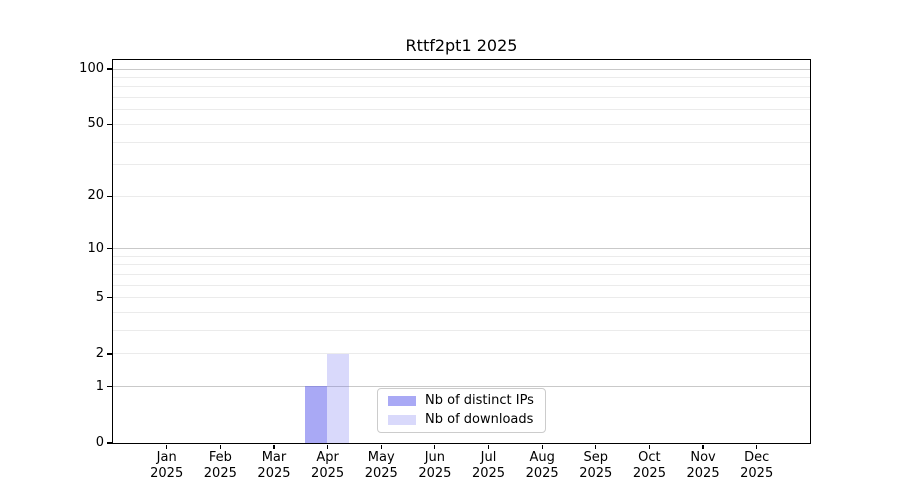 The image size is (900, 500). Describe the element at coordinates (461, 410) in the screenshot. I see `legend: Nb of distinct IPs Nb of downloads` at that location.